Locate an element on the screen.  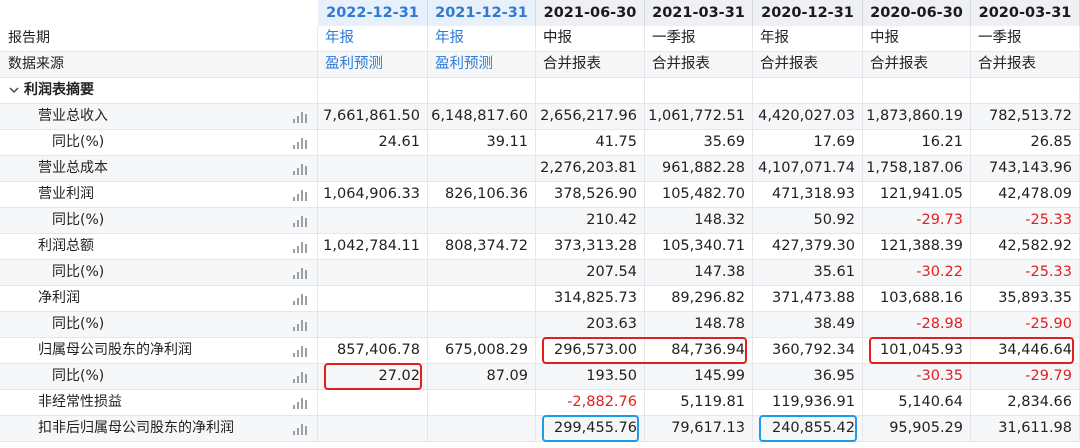
chevron-down-icon is located at coordinates (14, 92).